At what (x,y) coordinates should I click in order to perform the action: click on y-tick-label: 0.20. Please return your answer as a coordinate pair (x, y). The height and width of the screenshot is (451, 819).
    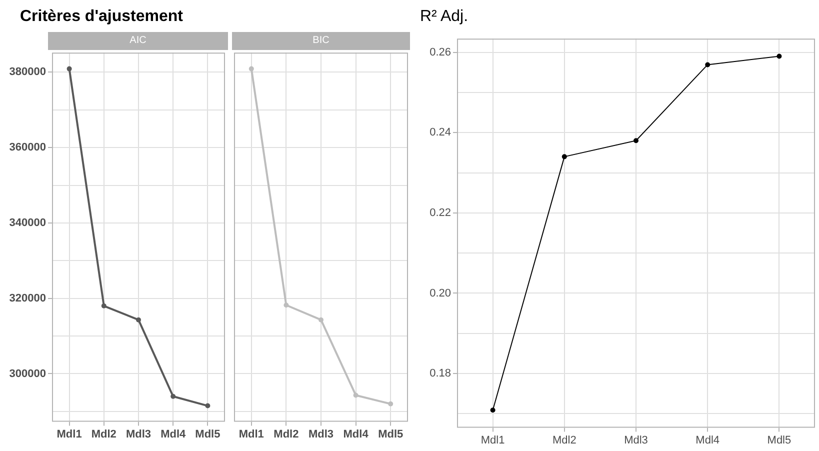
    Looking at the image, I should click on (440, 293).